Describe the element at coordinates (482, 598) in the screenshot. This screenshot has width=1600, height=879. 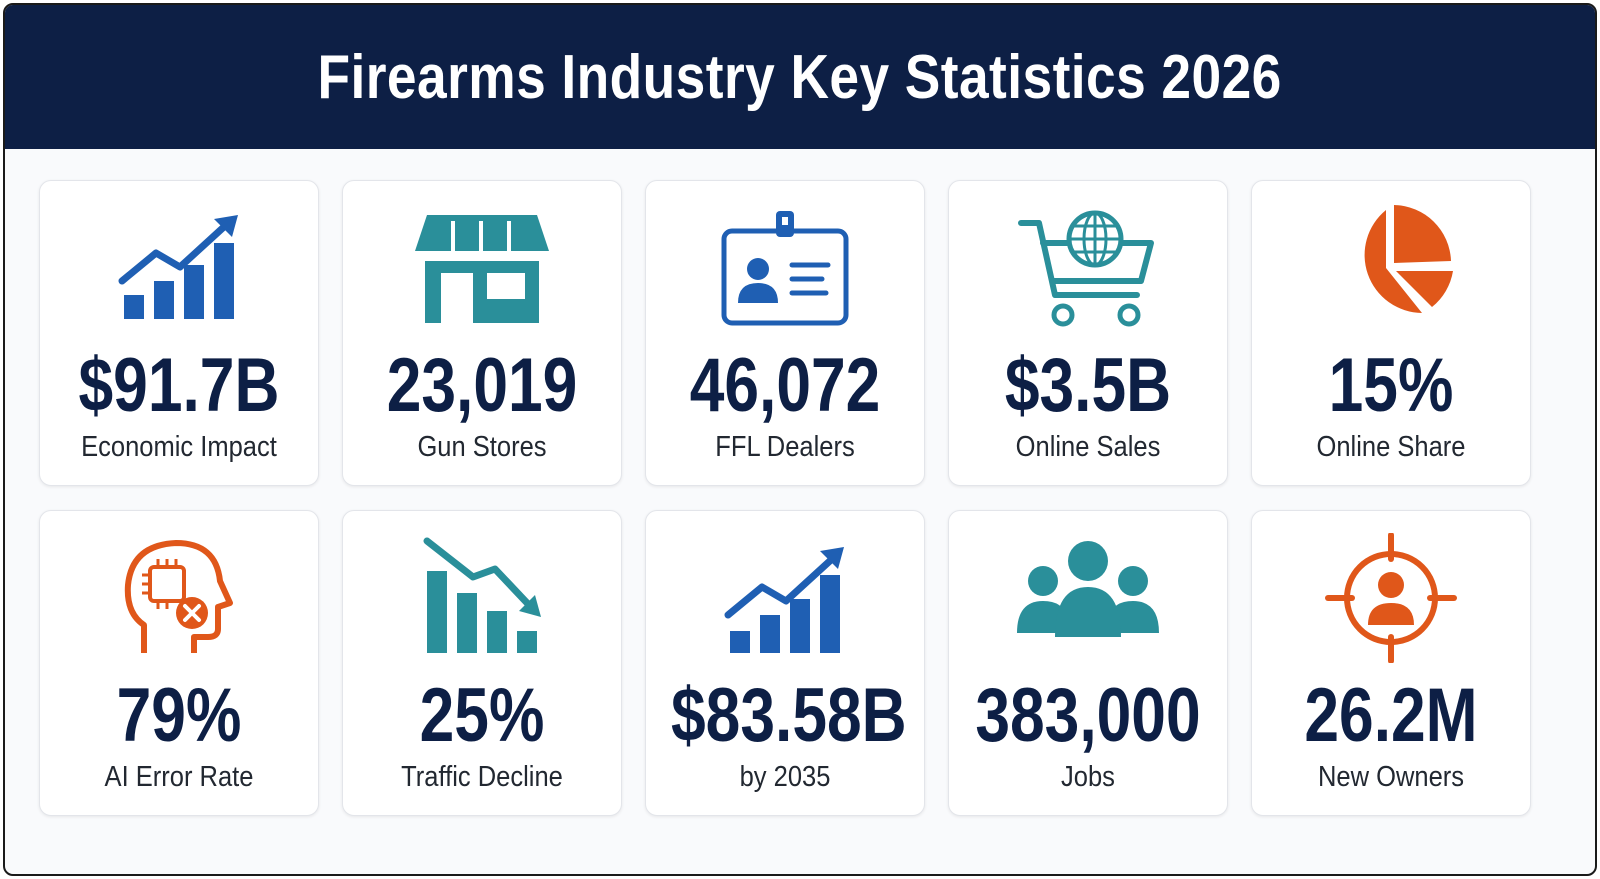
I see `decline-chart-icon` at that location.